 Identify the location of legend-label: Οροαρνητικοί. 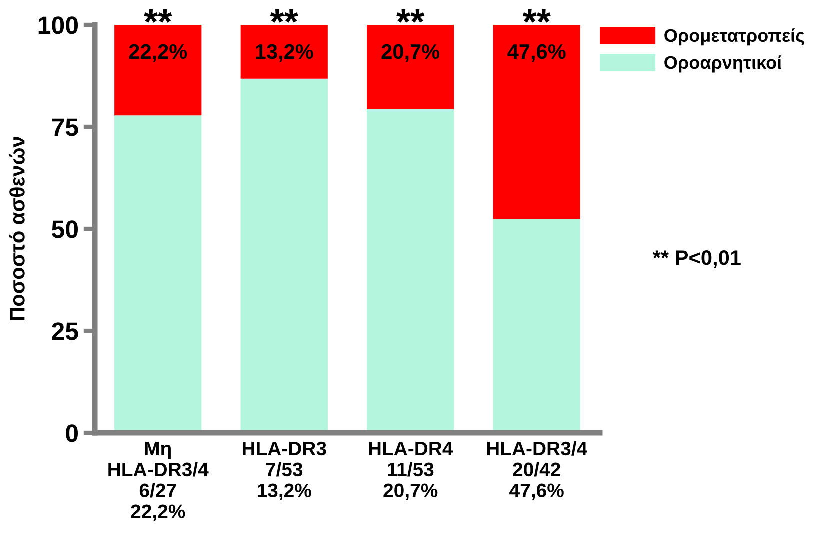
(723, 64).